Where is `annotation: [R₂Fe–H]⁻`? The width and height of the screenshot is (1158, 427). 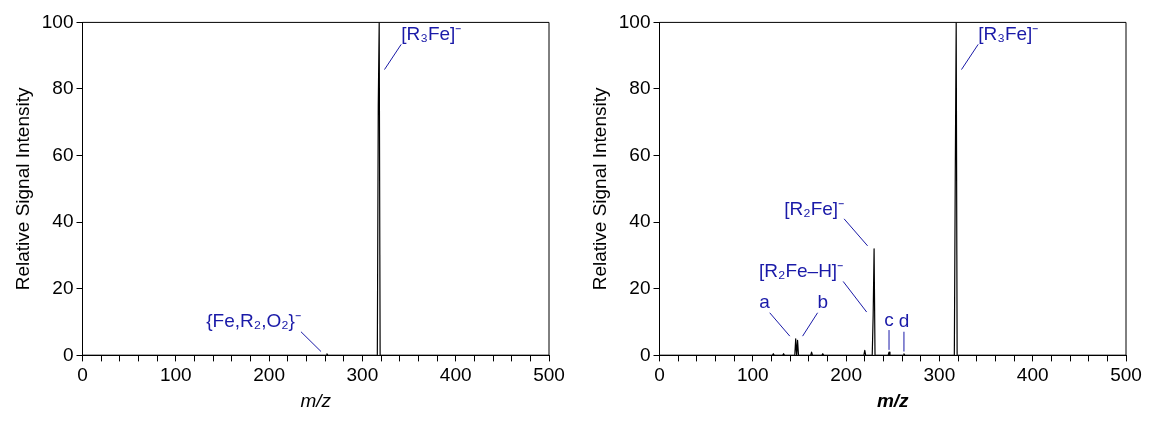
annotation: [R₂Fe–H]⁻ is located at coordinates (801, 271).